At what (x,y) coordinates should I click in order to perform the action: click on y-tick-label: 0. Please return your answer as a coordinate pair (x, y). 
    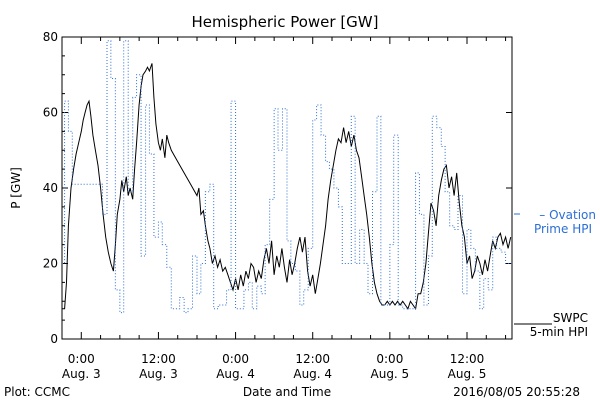
    Looking at the image, I should click on (54, 339).